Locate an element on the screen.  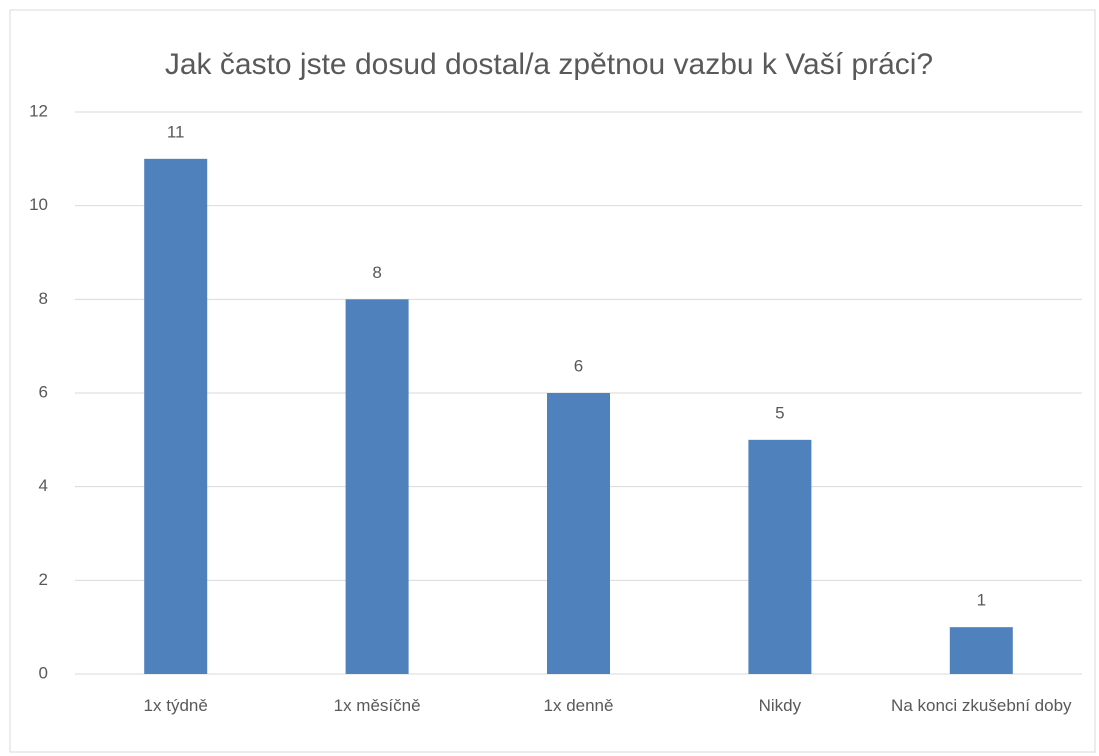
data-label: 6 is located at coordinates (578, 365).